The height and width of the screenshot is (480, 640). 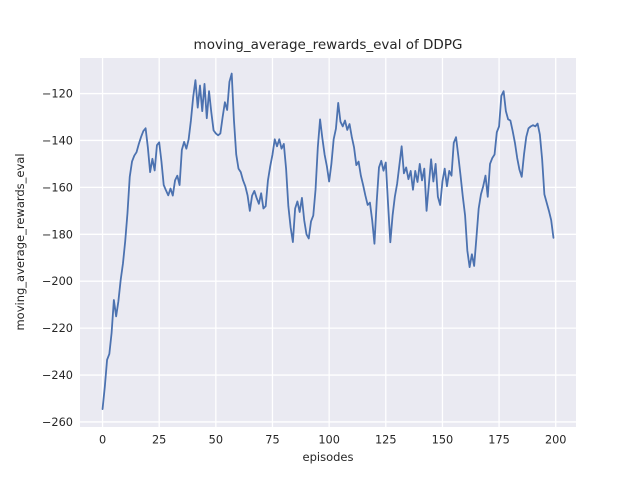 I want to click on x-tick-label: 150, so click(x=443, y=440).